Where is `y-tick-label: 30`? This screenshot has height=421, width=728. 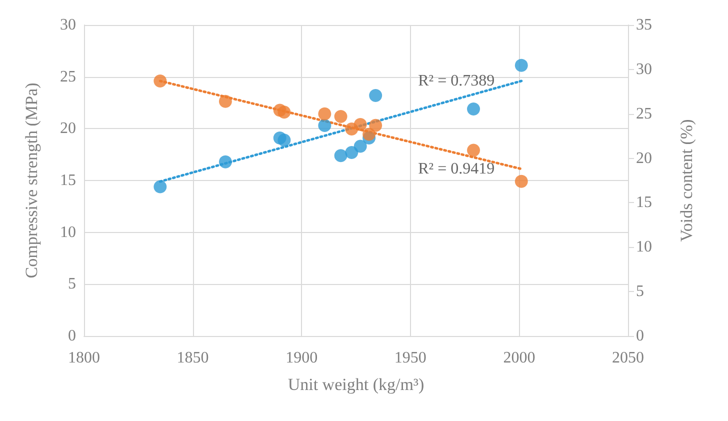 y-tick-label: 30 is located at coordinates (68, 25).